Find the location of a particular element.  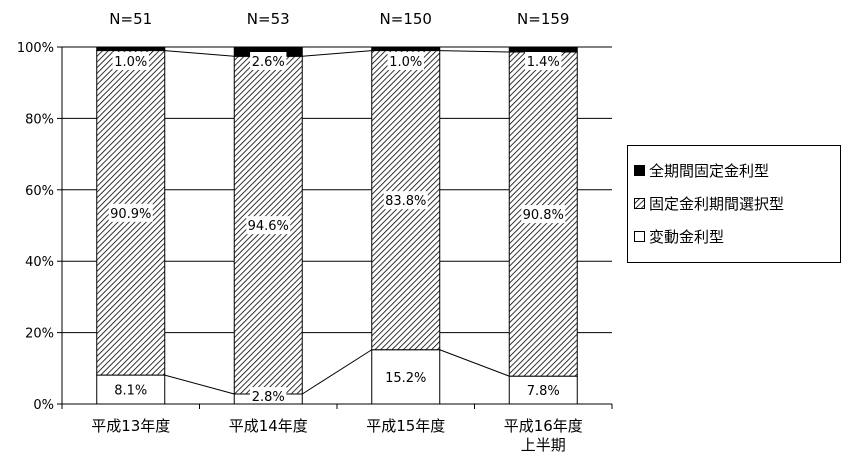

y-tick-label: 0% is located at coordinates (43, 405).